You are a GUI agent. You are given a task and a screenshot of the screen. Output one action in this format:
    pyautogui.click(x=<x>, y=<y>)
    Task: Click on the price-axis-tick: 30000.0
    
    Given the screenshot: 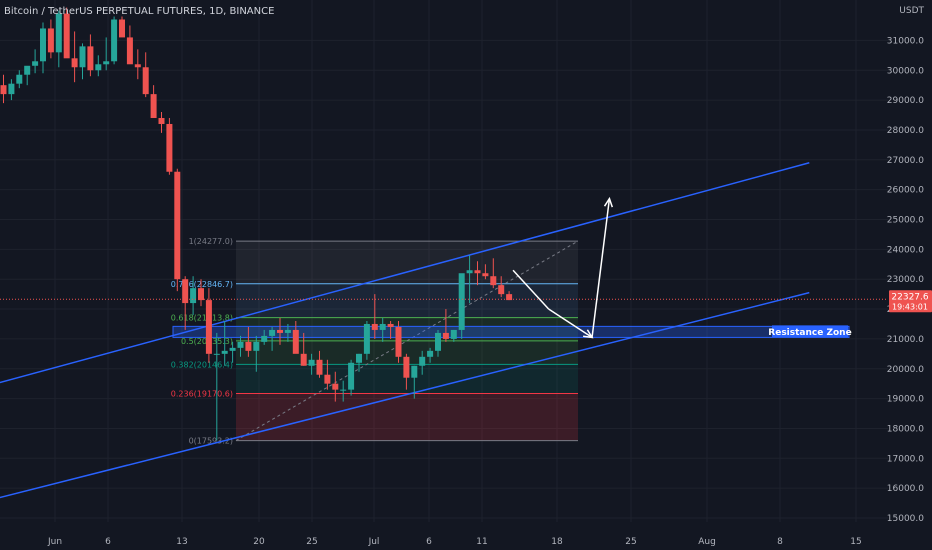 What is the action you would take?
    pyautogui.click(x=905, y=71)
    